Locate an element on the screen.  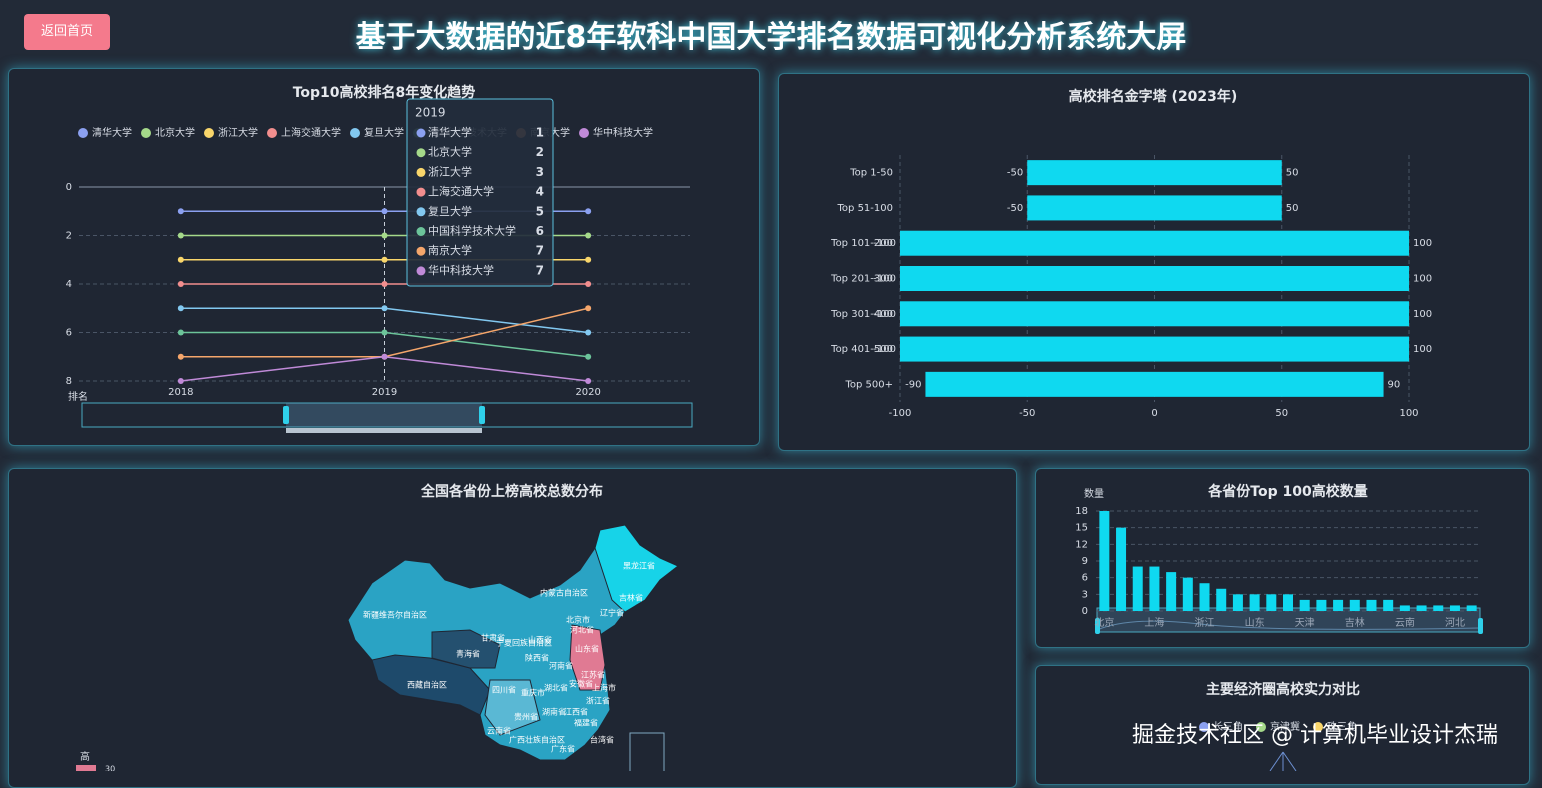
region-label: 广西壮族自治区 is located at coordinates (537, 740).